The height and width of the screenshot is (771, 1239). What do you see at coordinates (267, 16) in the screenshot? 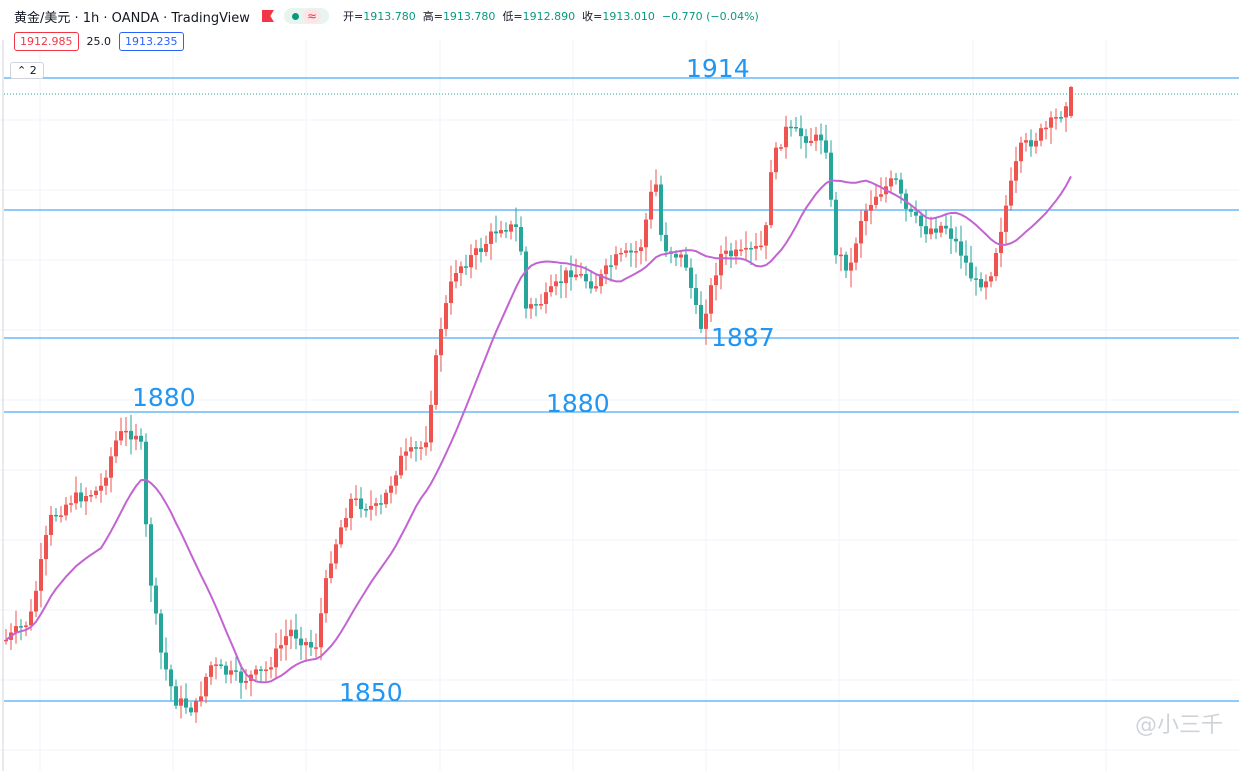
I see `flag-icon` at bounding box center [267, 16].